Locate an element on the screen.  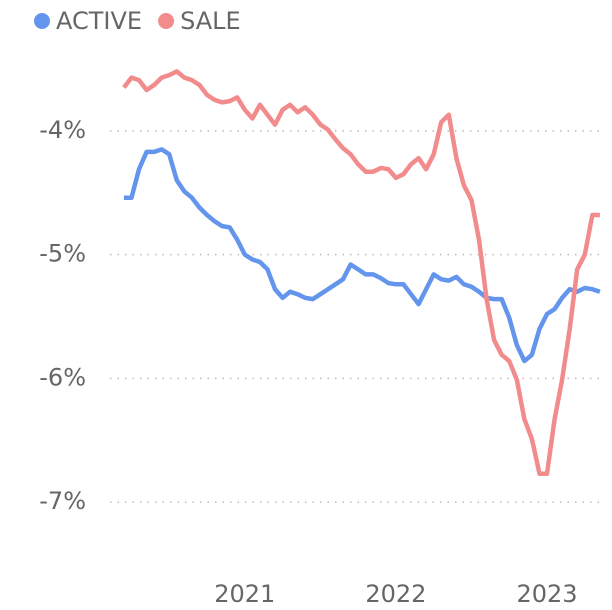
x-tick-label: 2021 is located at coordinates (244, 594).